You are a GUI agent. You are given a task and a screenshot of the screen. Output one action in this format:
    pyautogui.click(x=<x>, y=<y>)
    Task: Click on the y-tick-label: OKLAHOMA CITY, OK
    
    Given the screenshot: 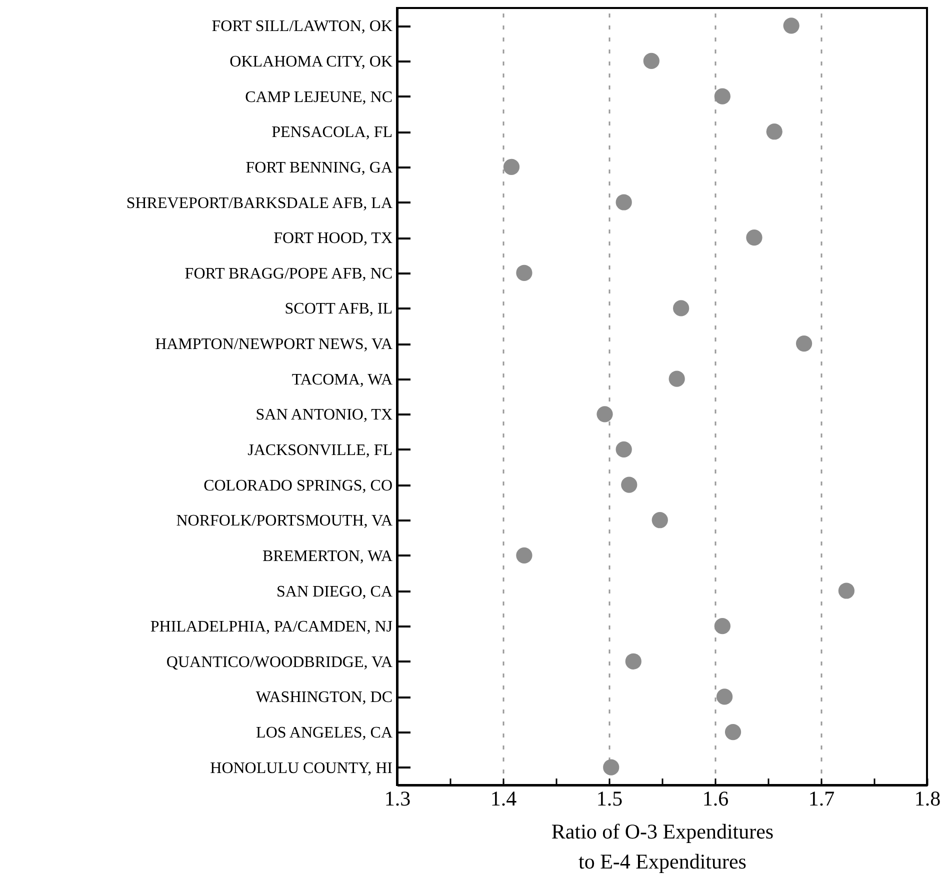 What is the action you would take?
    pyautogui.click(x=311, y=61)
    